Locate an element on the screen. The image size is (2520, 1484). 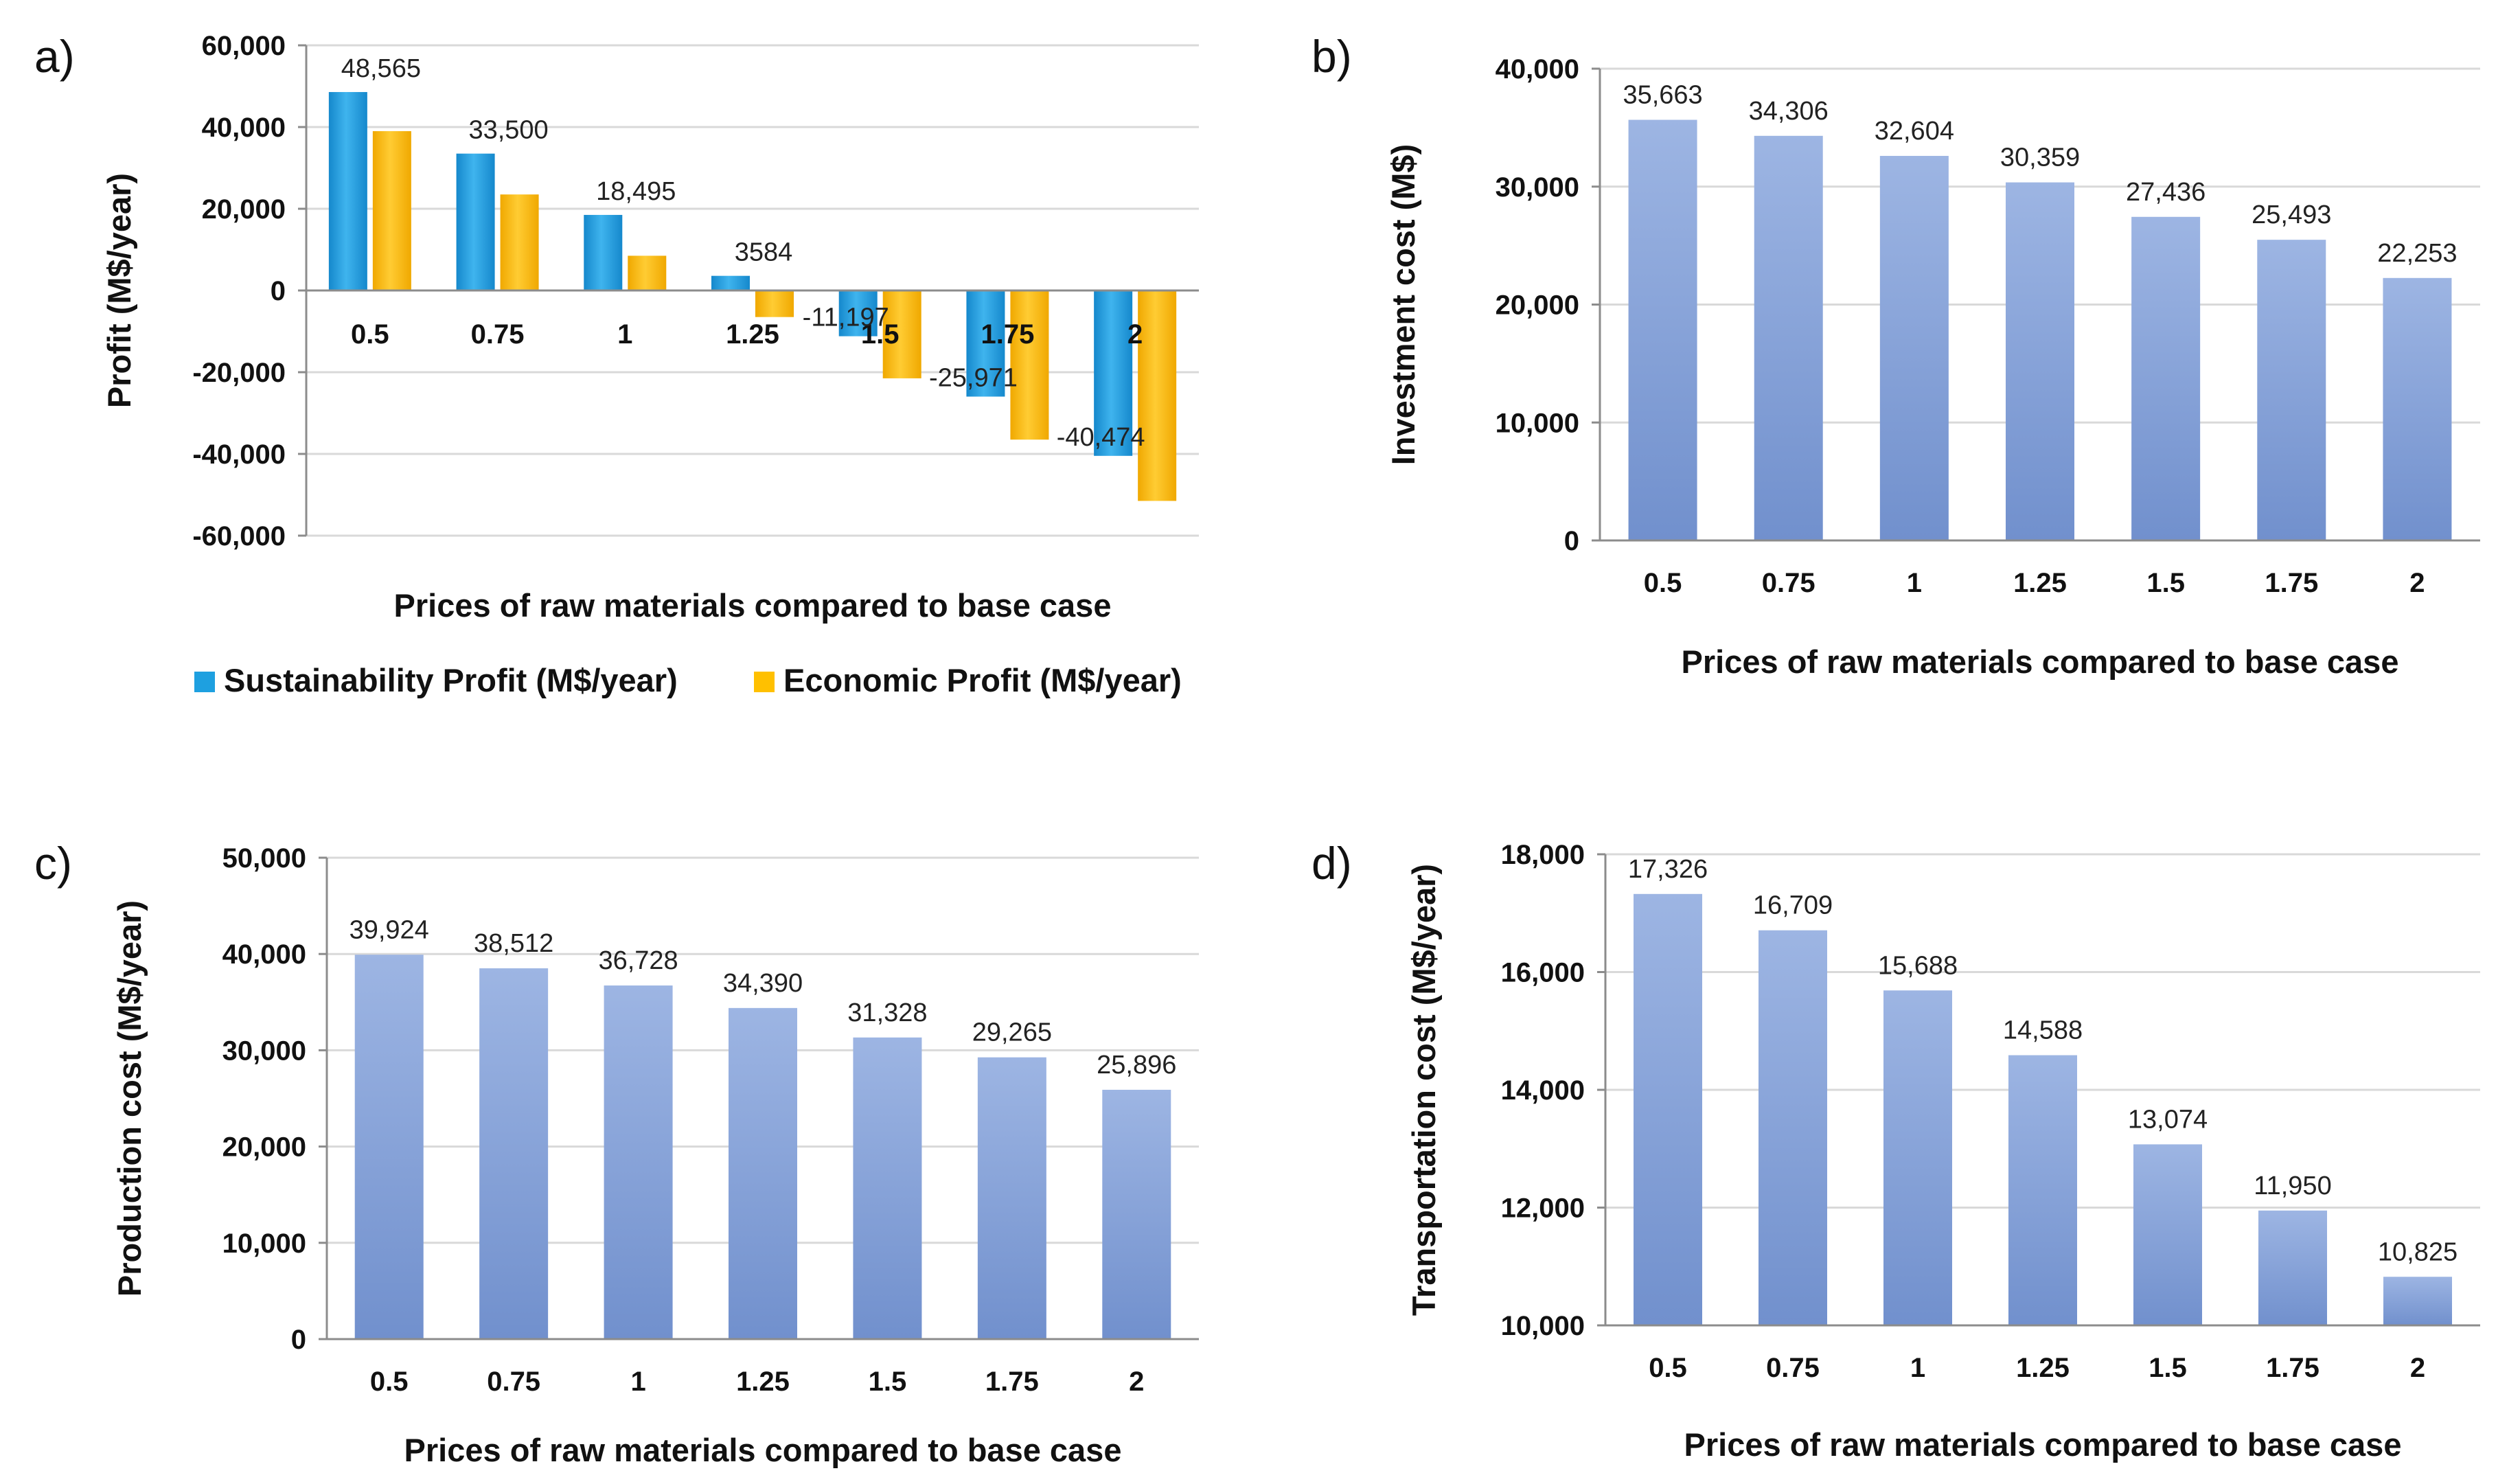
panel-label: a) is located at coordinates (54, 57).